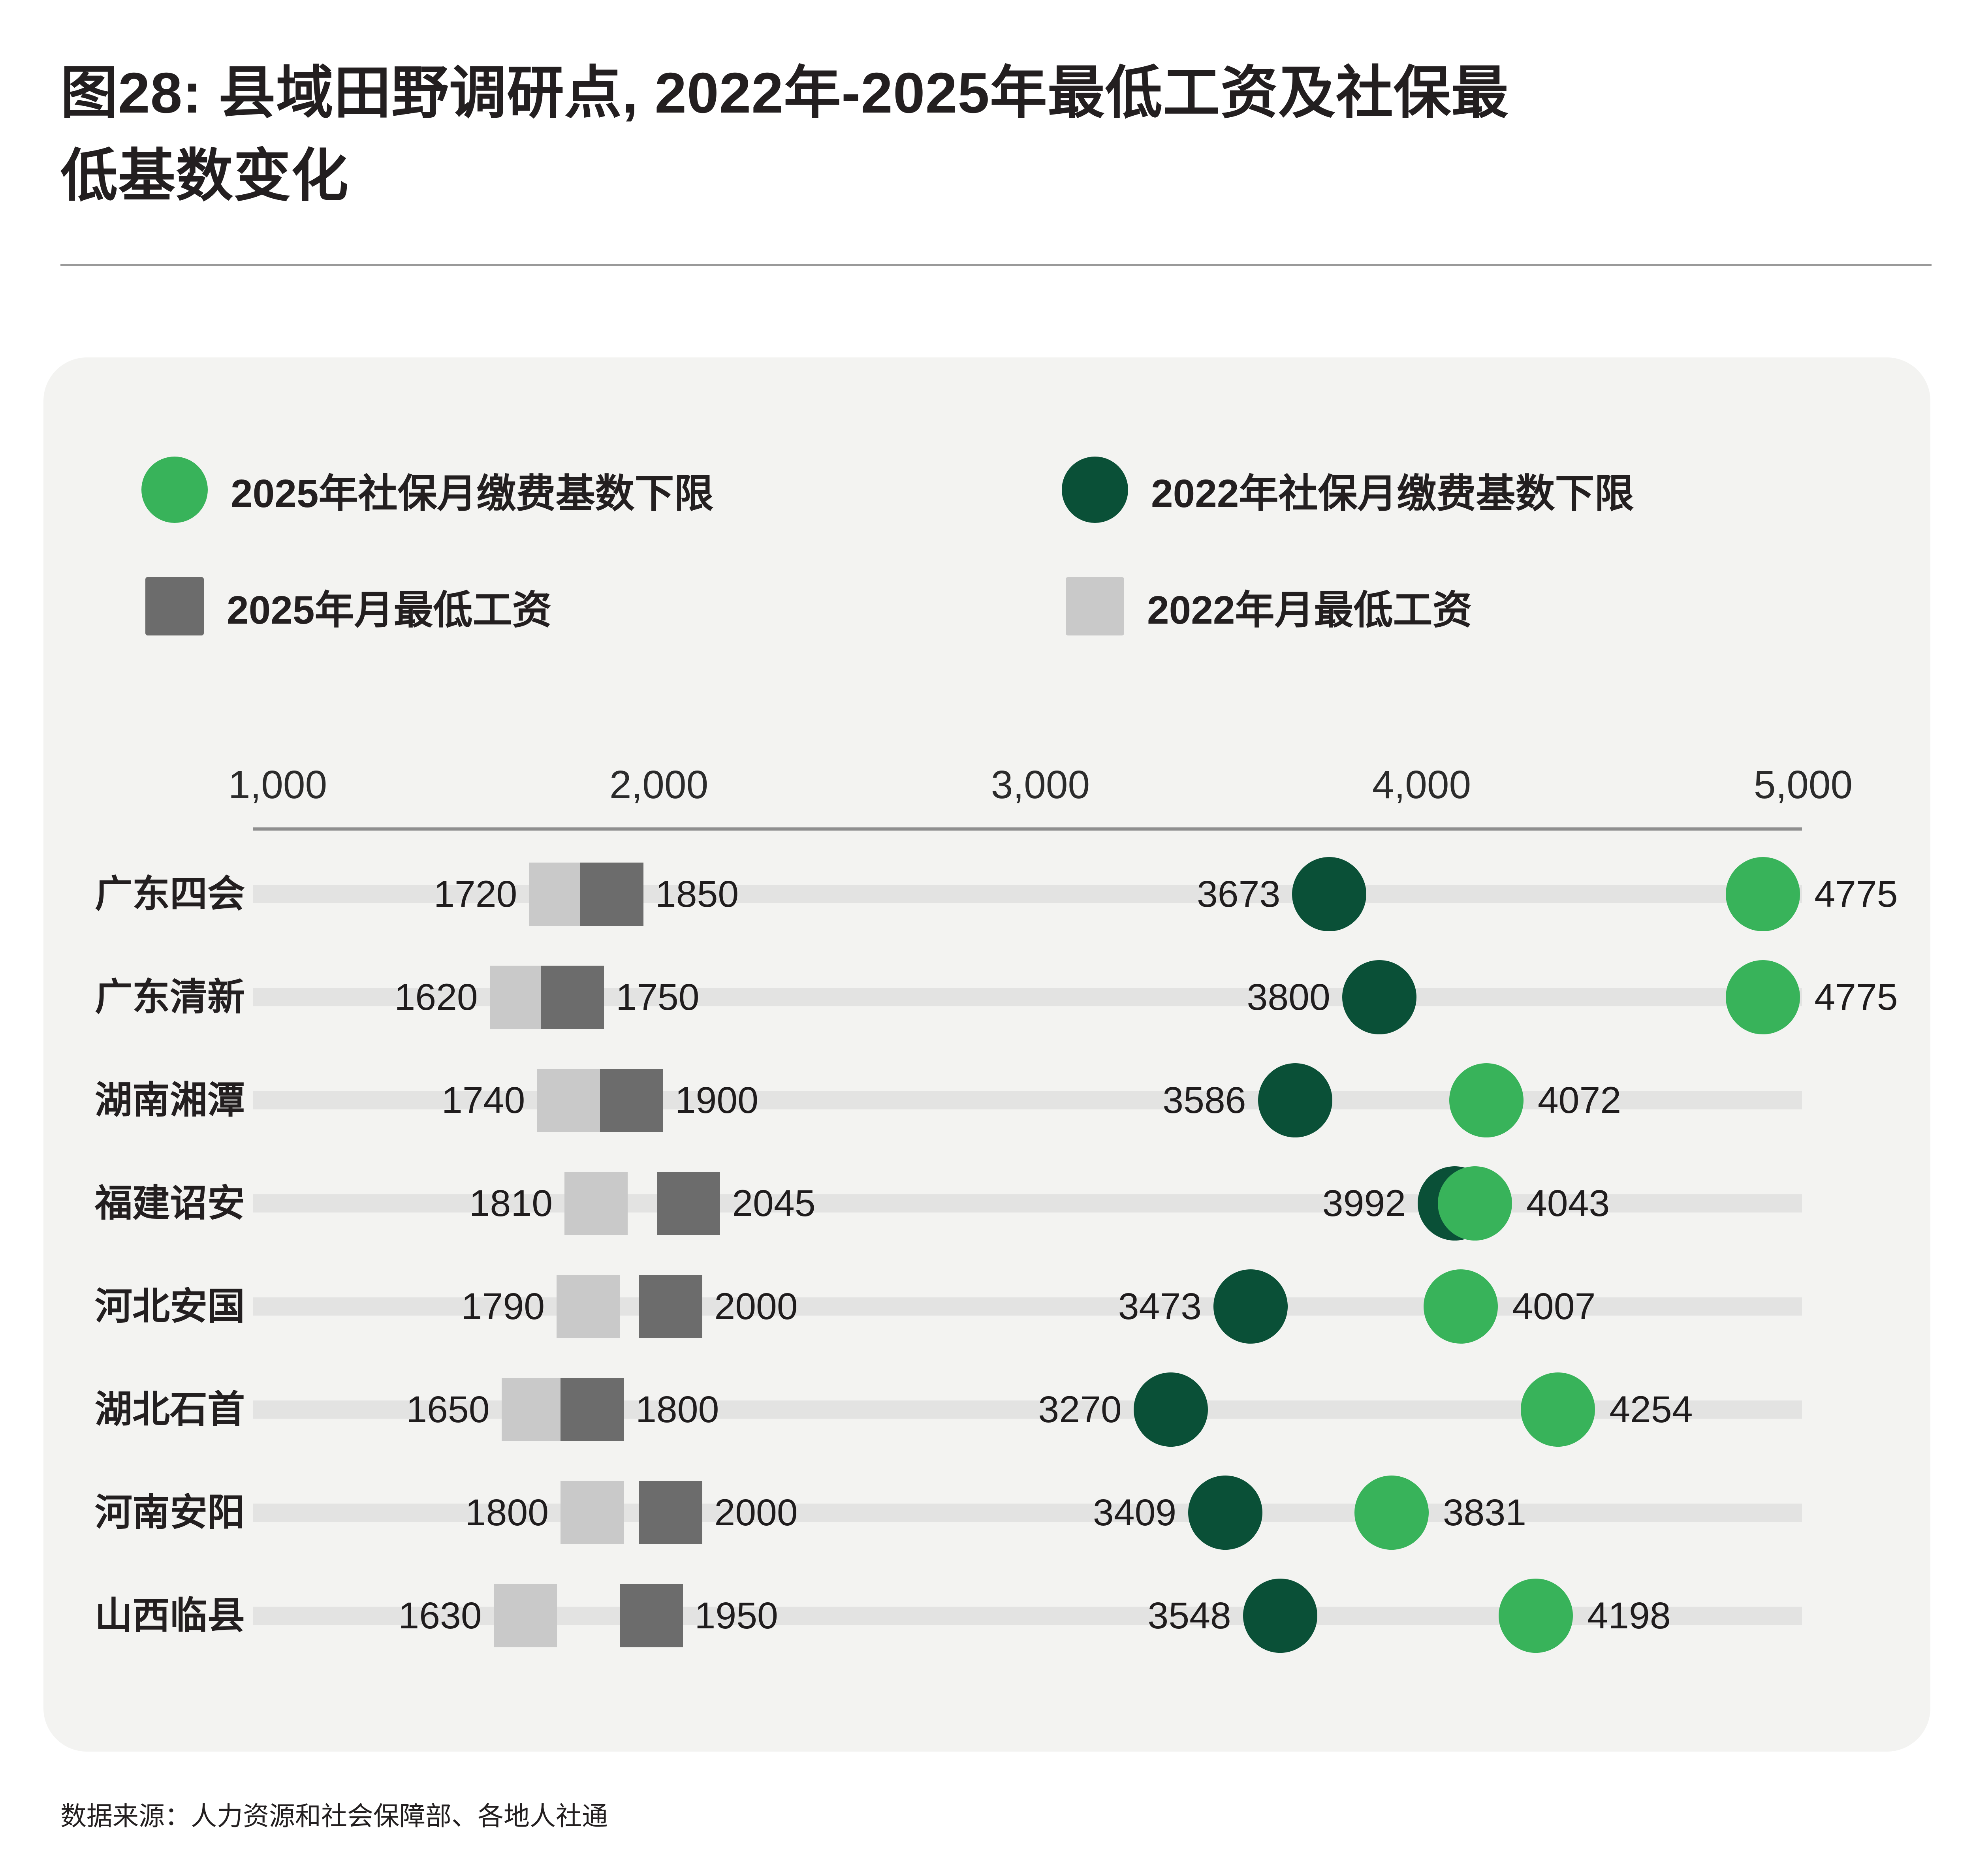 This screenshot has width=1975, height=1876. What do you see at coordinates (1579, 1100) in the screenshot?
I see `ss-base-2025-value: 4072` at bounding box center [1579, 1100].